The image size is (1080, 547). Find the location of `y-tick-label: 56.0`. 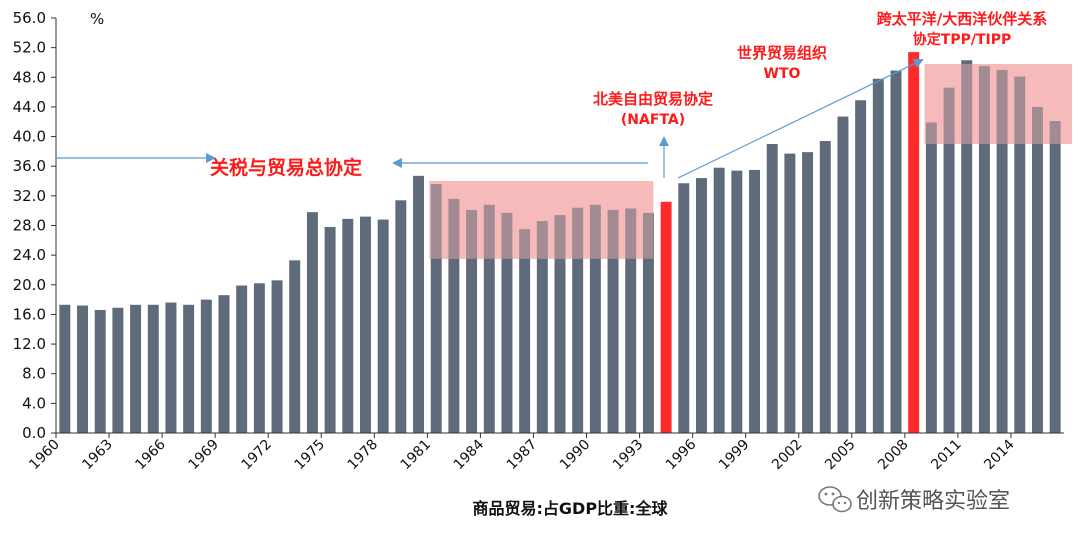

y-tick-label: 56.0 is located at coordinates (29, 18).